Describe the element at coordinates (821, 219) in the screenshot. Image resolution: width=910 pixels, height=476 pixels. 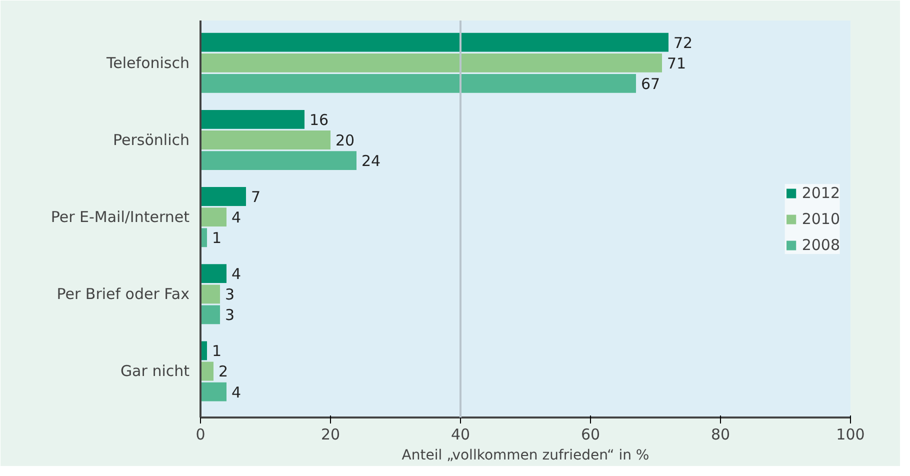
I see `legend-label: 2010` at that location.